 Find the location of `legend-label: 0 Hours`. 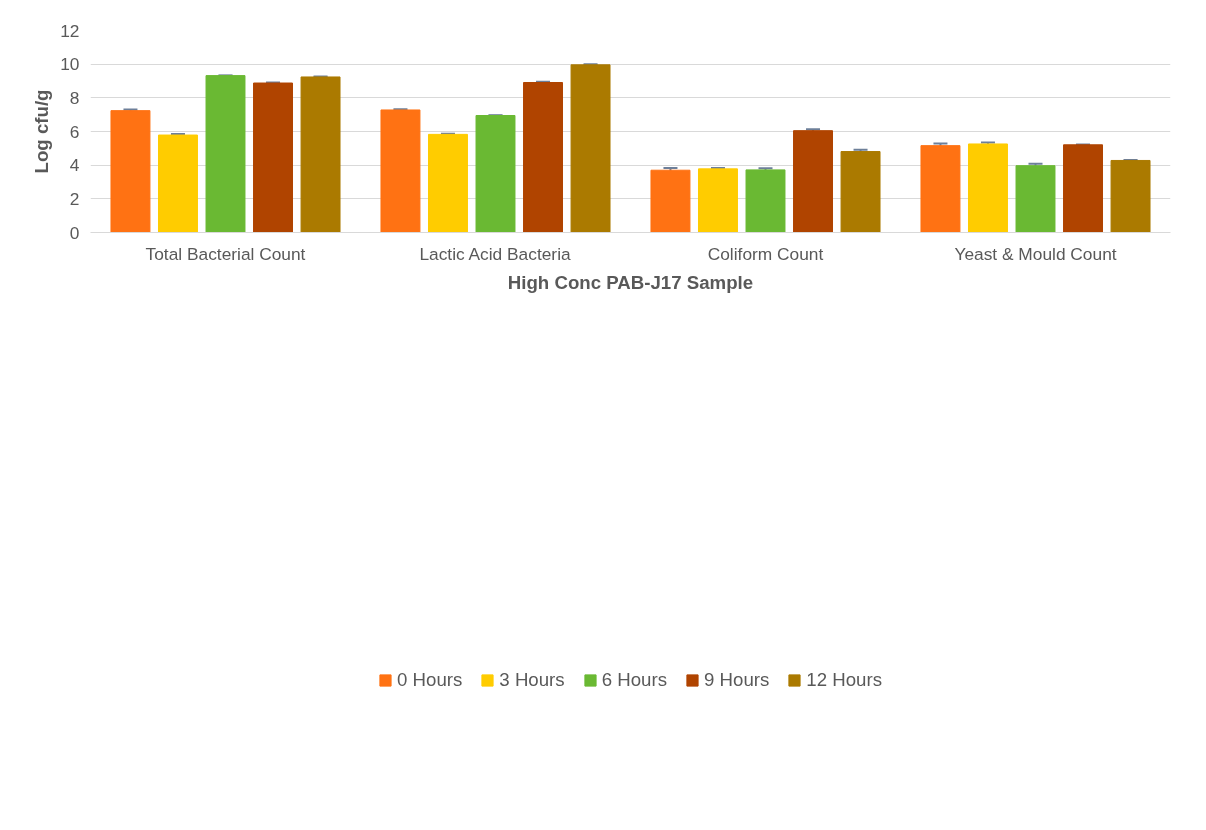

legend-label: 0 Hours is located at coordinates (429, 679).